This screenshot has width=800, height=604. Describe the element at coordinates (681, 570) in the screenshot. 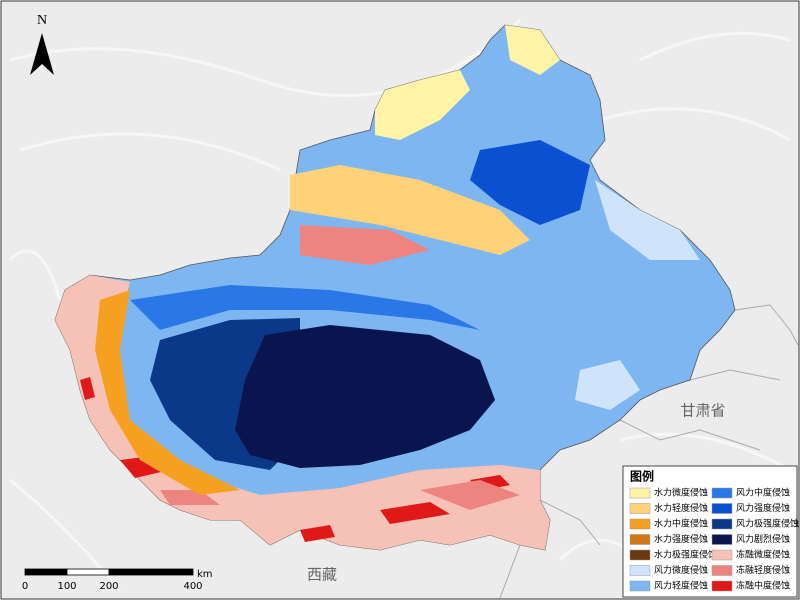

I see `legend-label: 风力微度侵蚀` at that location.